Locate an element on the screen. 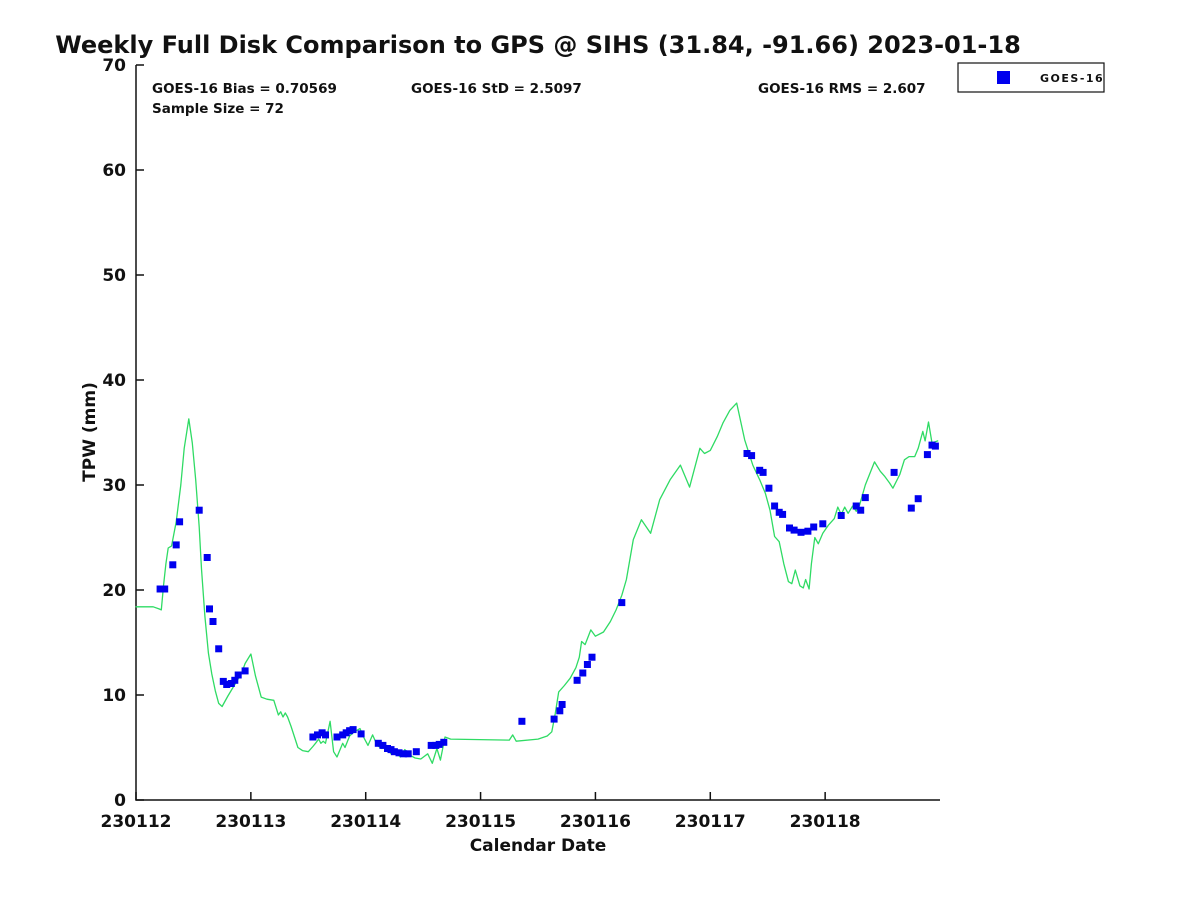 This screenshot has height=900, width=1200. legend: GOES-16 is located at coordinates (1031, 77).